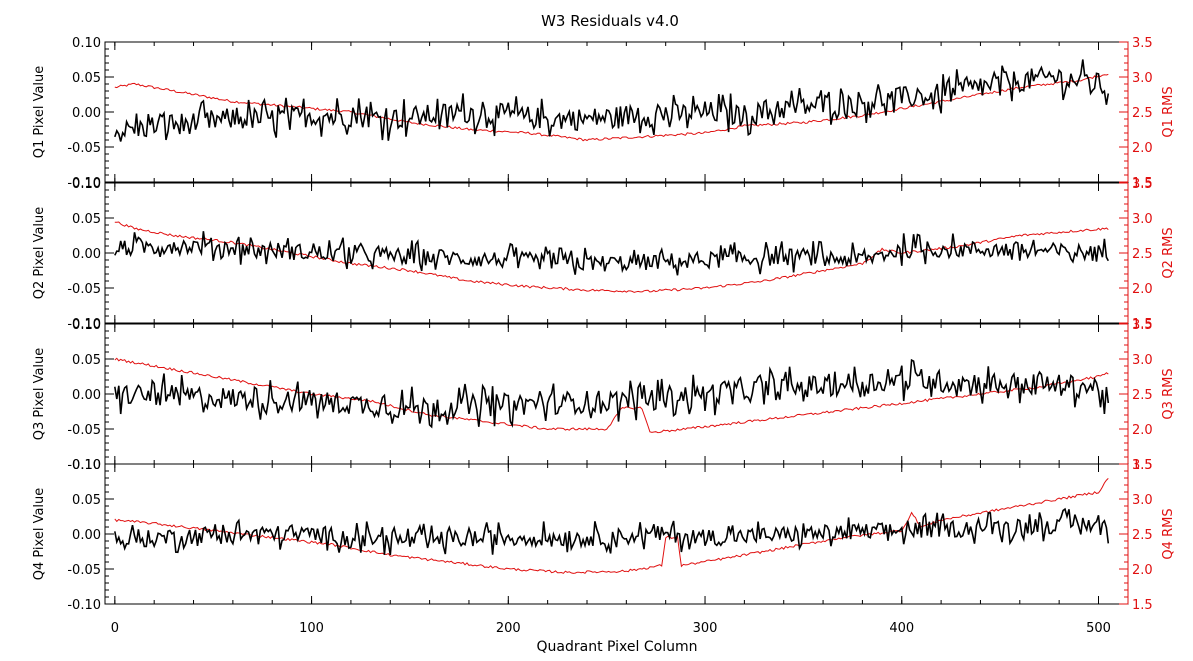  Describe the element at coordinates (39, 394) in the screenshot. I see `left-axis-title: Q3 Pixel Value` at that location.